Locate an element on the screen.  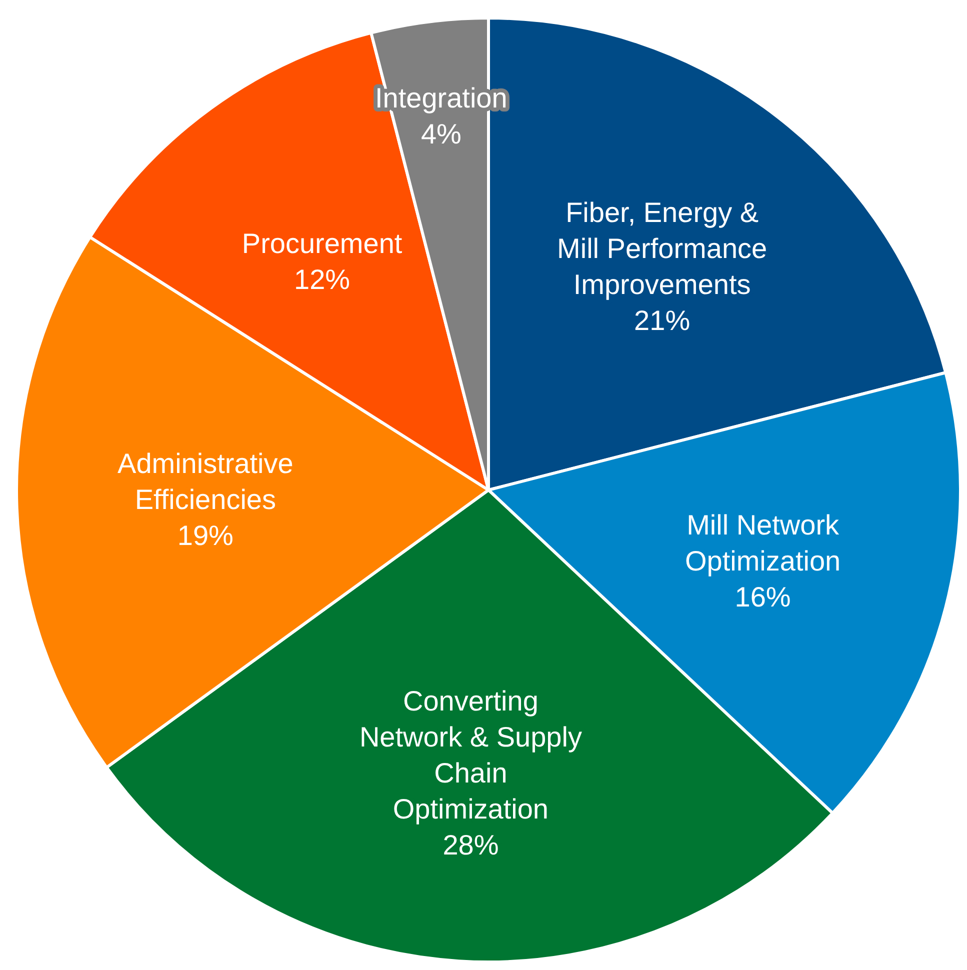
data-label: 19% is located at coordinates (205, 534).